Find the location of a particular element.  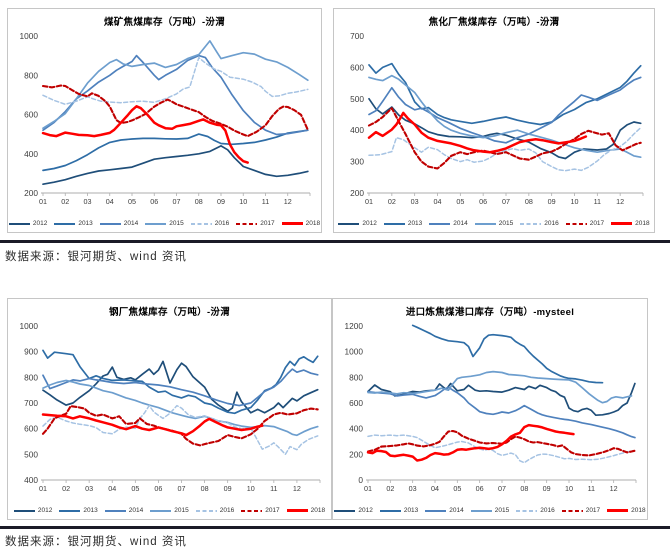

y-tick-label: 700 is located at coordinates (31, 403).